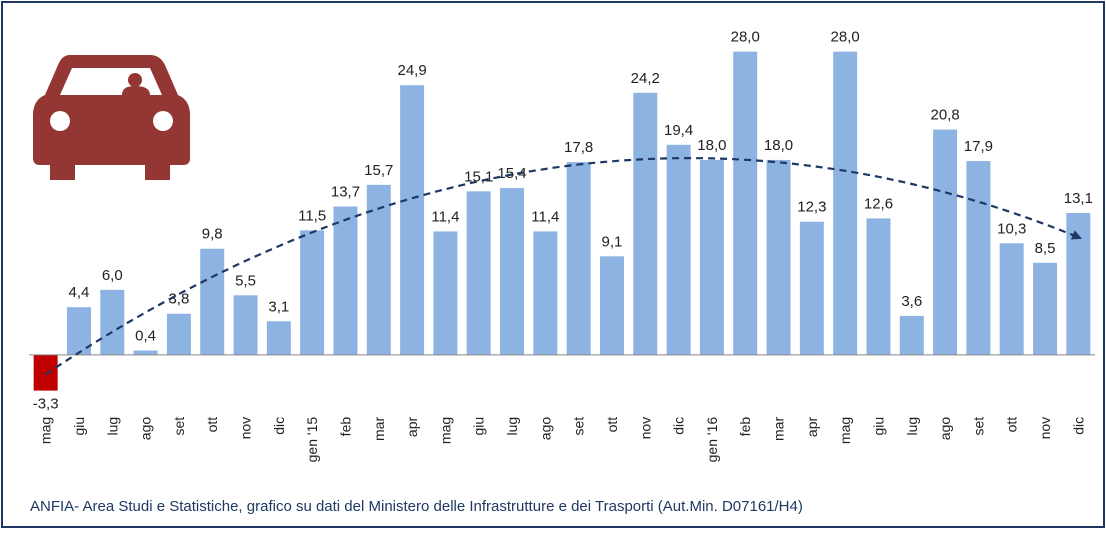 Image resolution: width=1106 pixels, height=534 pixels. What do you see at coordinates (911, 301) in the screenshot?
I see `value-label: 3,6` at bounding box center [911, 301].